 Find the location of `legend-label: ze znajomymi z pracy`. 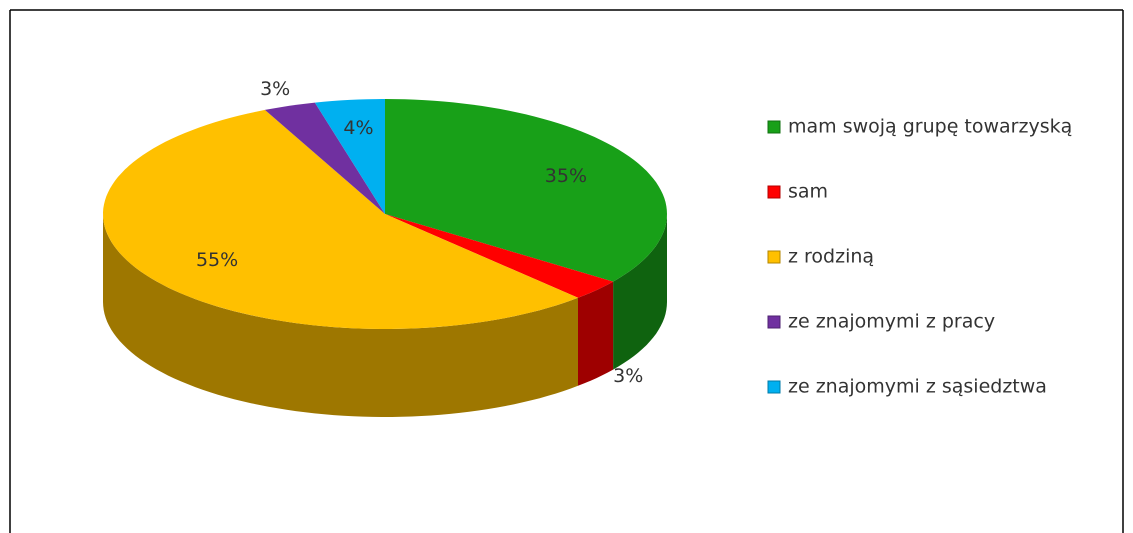

legend-label: ze znajomymi z pracy is located at coordinates (891, 322).